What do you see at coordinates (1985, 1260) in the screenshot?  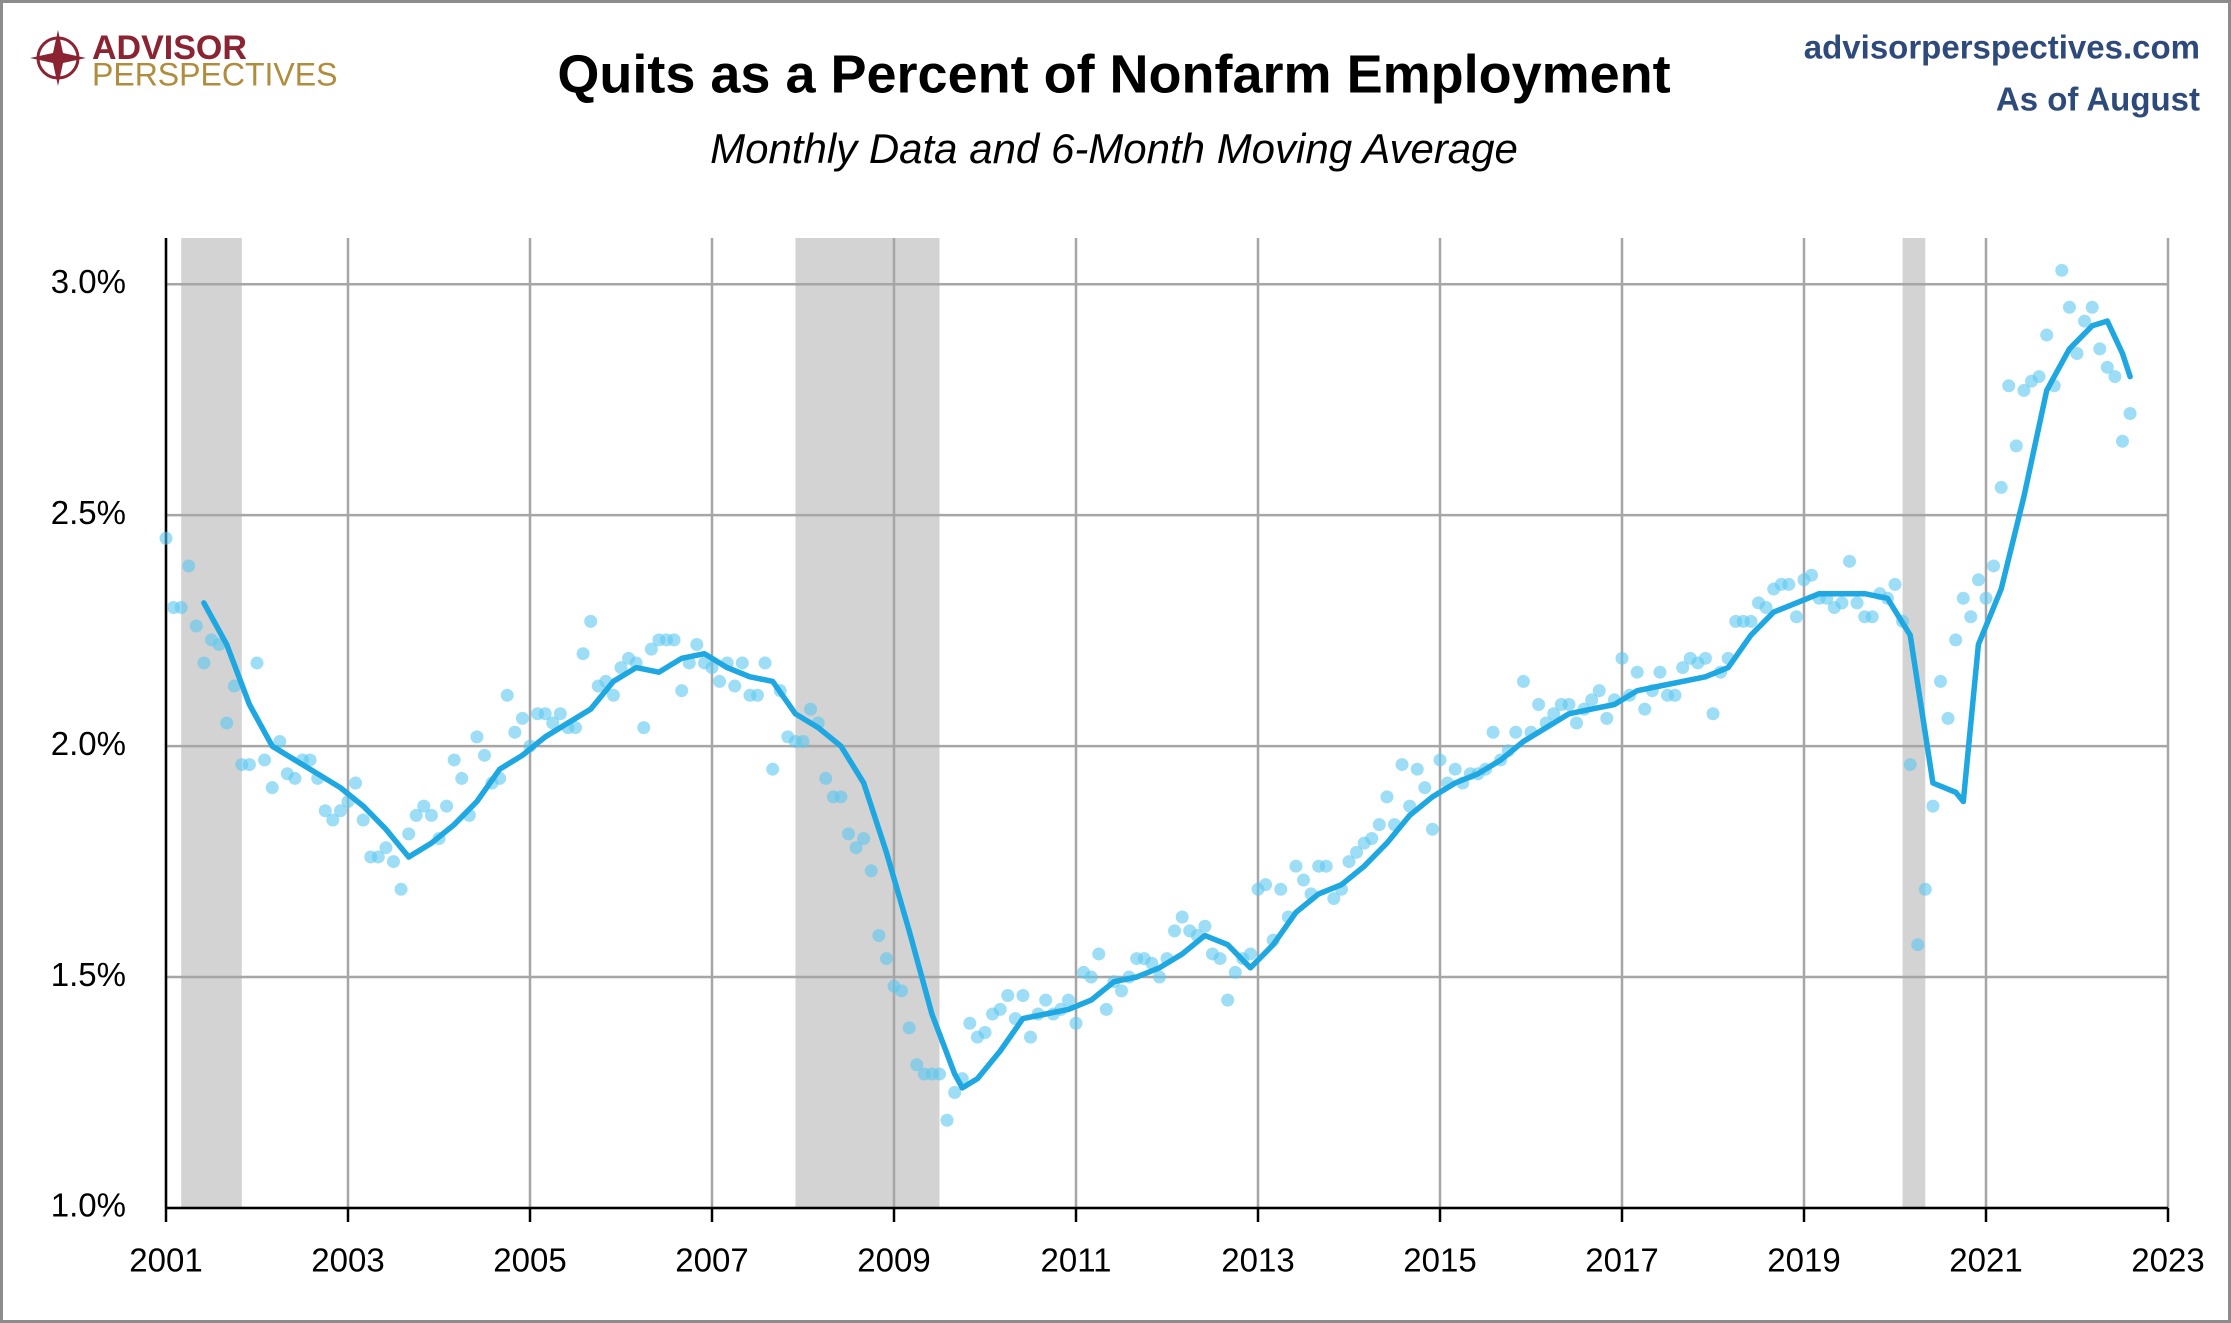 I see `x-tick-label: 2021` at bounding box center [1985, 1260].